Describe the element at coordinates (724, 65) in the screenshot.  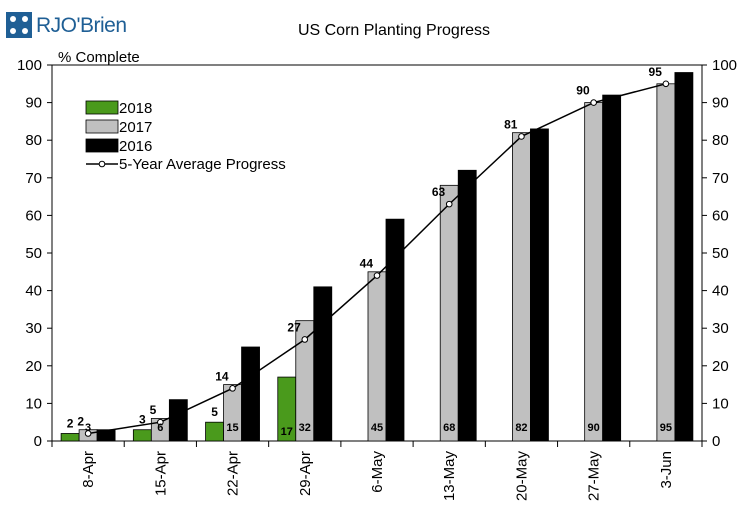
I see `y-tick-label-right: 100` at that location.